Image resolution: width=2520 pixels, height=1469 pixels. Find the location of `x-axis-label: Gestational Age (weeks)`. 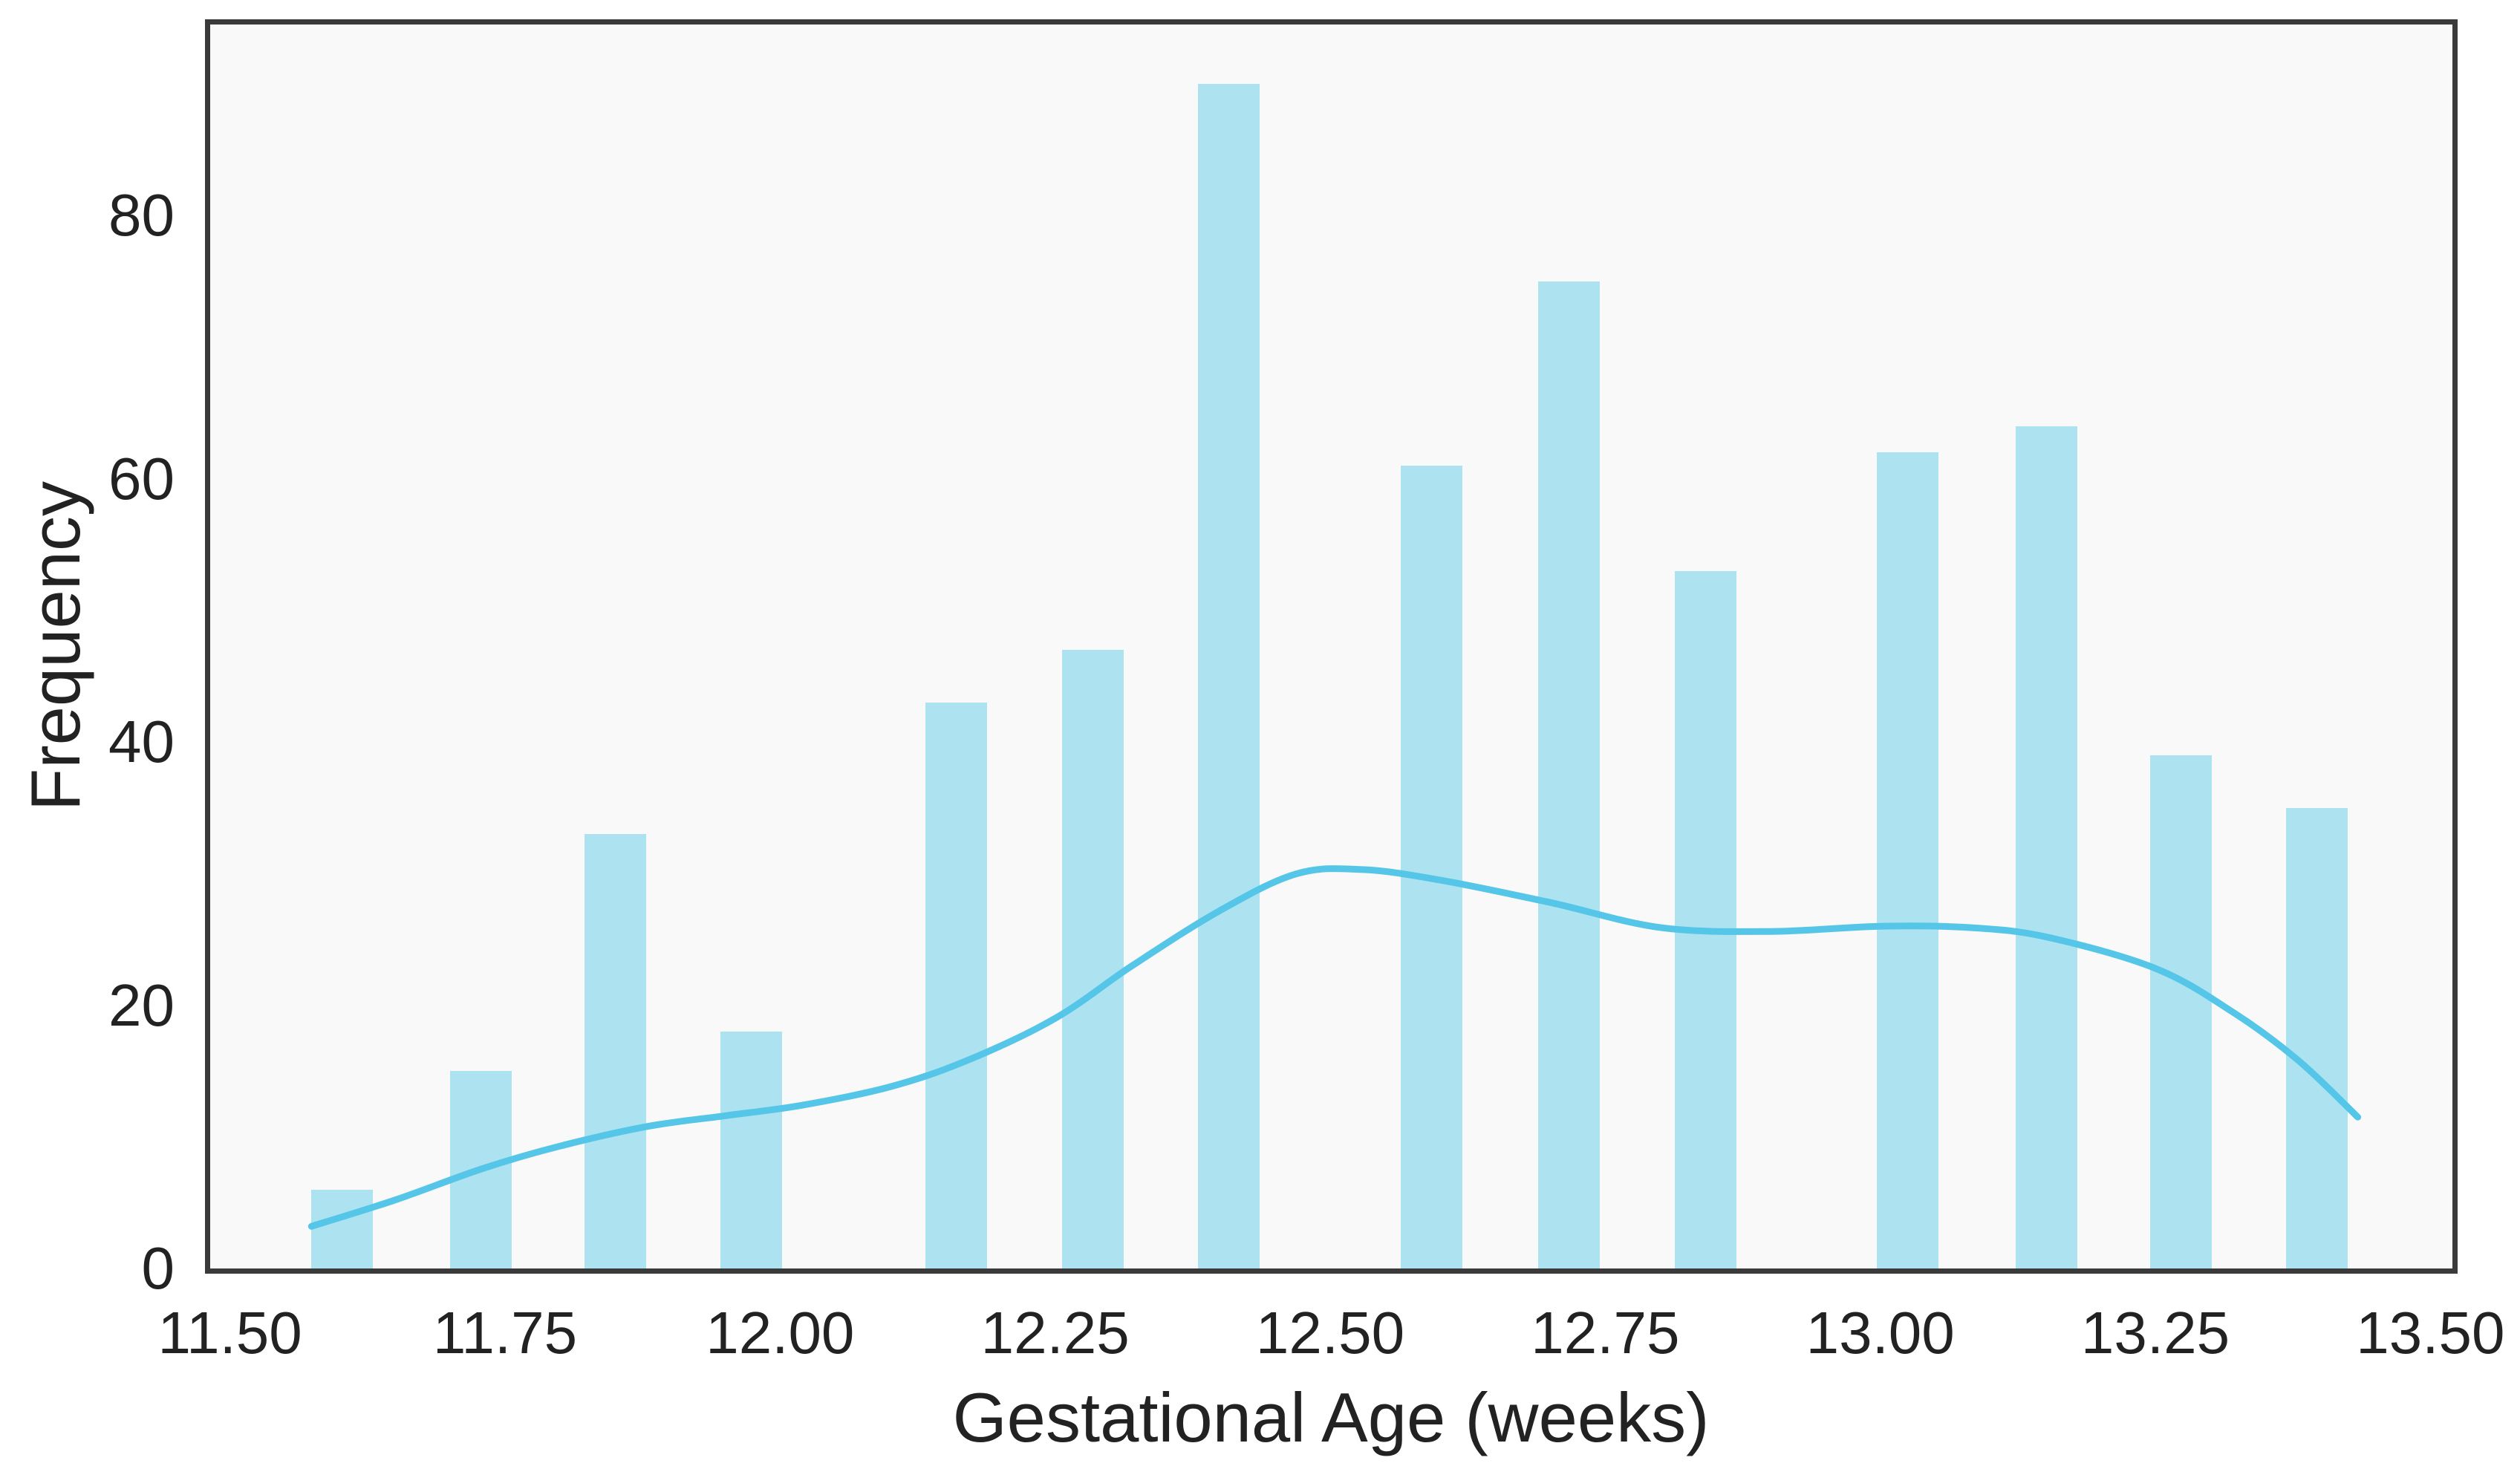

x-axis-label: Gestational Age (weeks) is located at coordinates (1331, 1417).